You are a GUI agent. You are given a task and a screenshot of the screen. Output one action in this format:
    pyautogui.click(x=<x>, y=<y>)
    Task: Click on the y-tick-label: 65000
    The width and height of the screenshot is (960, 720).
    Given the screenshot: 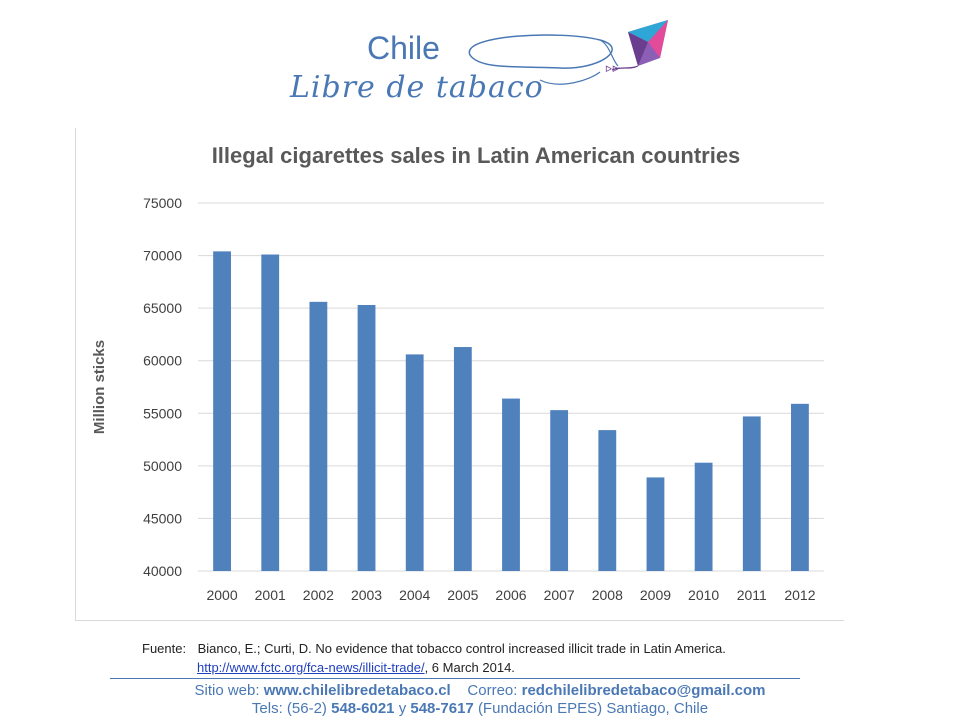 What is the action you would take?
    pyautogui.click(x=162, y=308)
    